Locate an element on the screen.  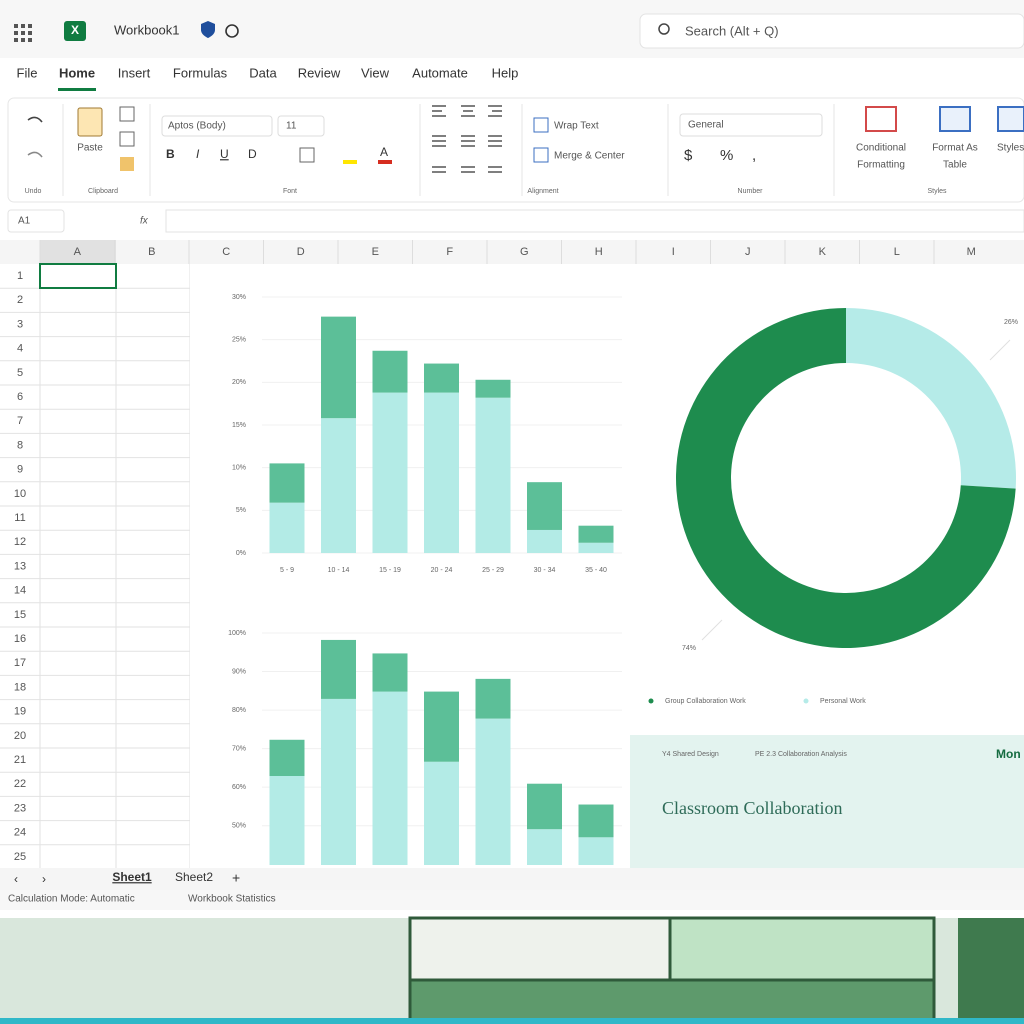
row-header: 15 is located at coordinates (20, 615).